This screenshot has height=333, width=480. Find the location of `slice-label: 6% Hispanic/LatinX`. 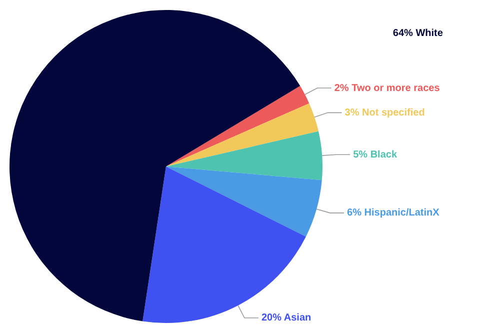

slice-label: 6% Hispanic/LatinX is located at coordinates (393, 213).